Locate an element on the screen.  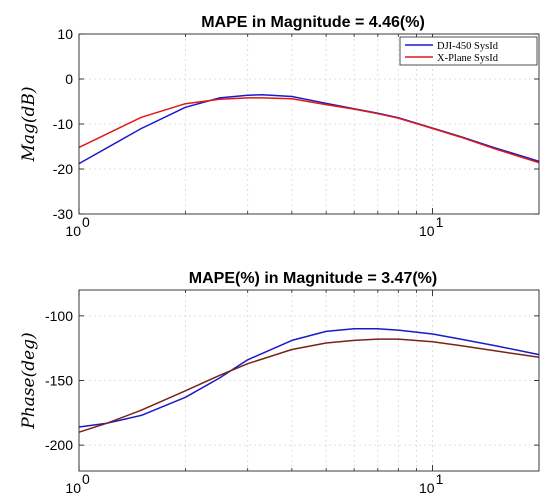
legend-box is located at coordinates (468, 51).